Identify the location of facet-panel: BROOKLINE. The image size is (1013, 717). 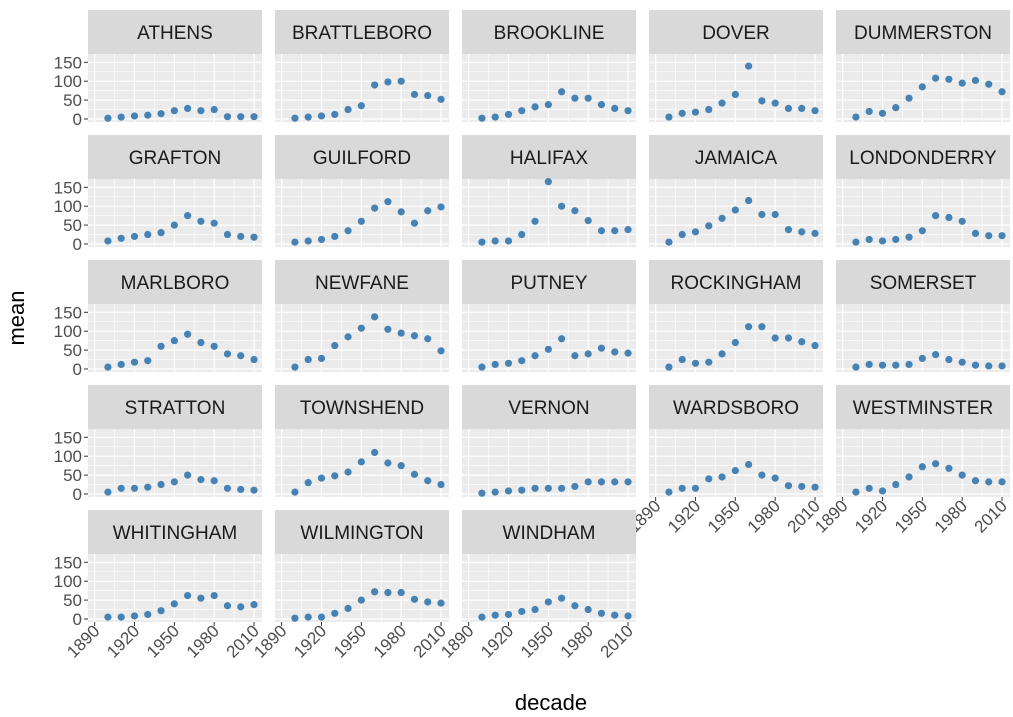
(549, 66).